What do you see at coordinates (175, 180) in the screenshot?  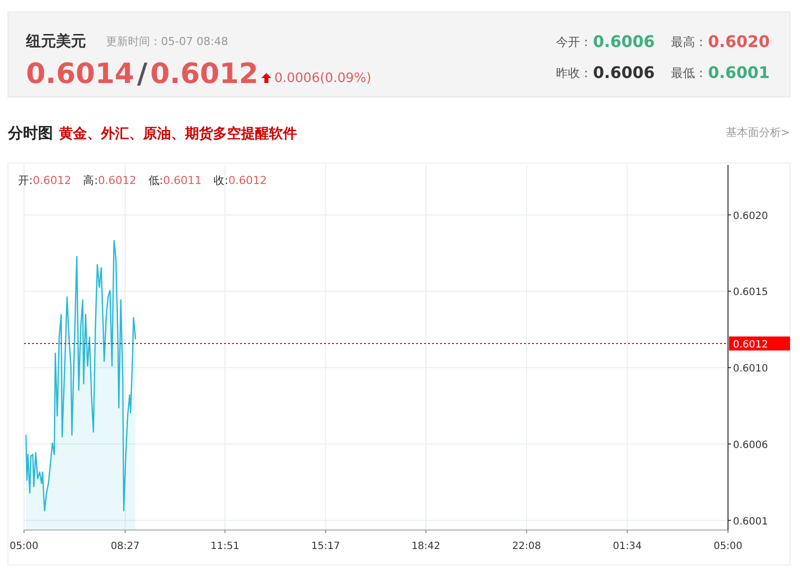 I see `annotation: 低:0.6011` at bounding box center [175, 180].